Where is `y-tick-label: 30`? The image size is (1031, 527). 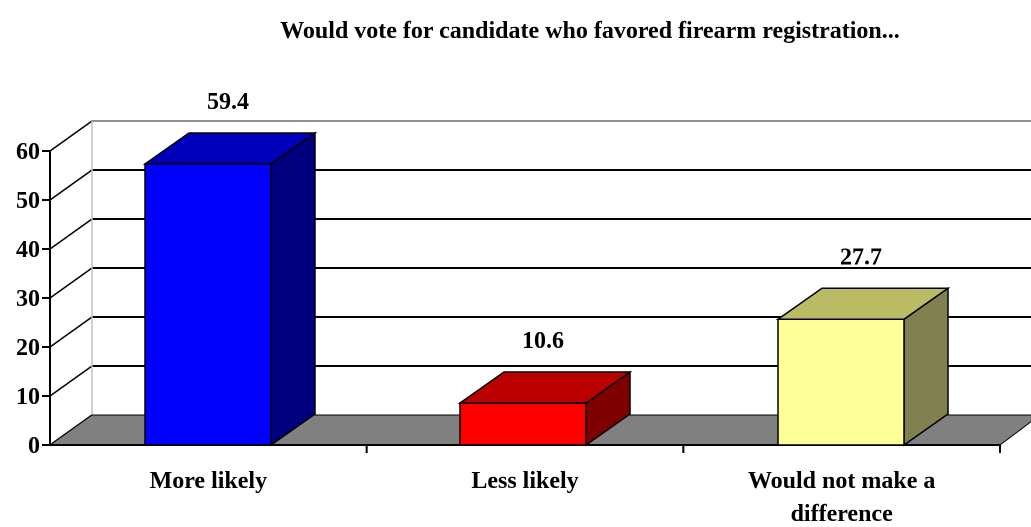 y-tick-label: 30 is located at coordinates (28, 299).